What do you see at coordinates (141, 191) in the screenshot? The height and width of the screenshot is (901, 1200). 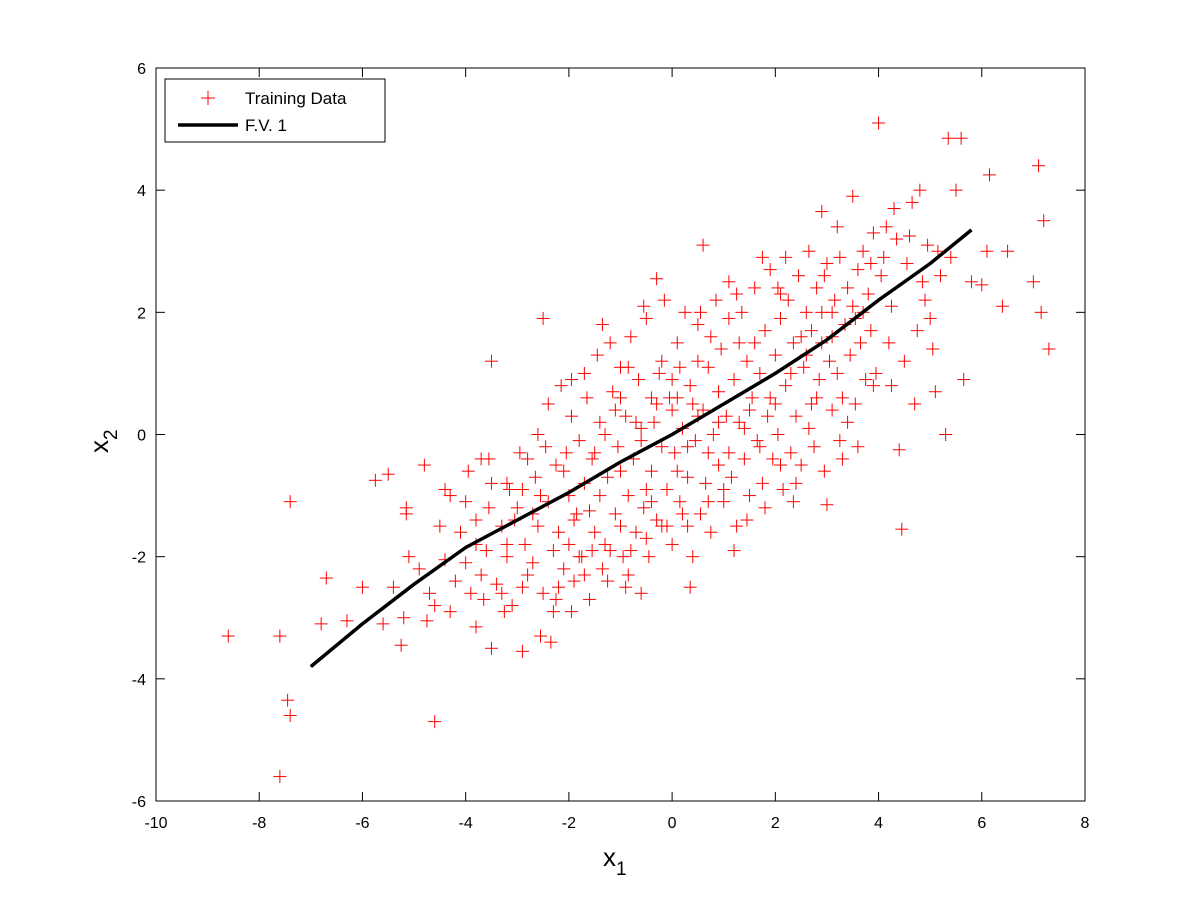 I see `y-tick-label: 4` at bounding box center [141, 191].